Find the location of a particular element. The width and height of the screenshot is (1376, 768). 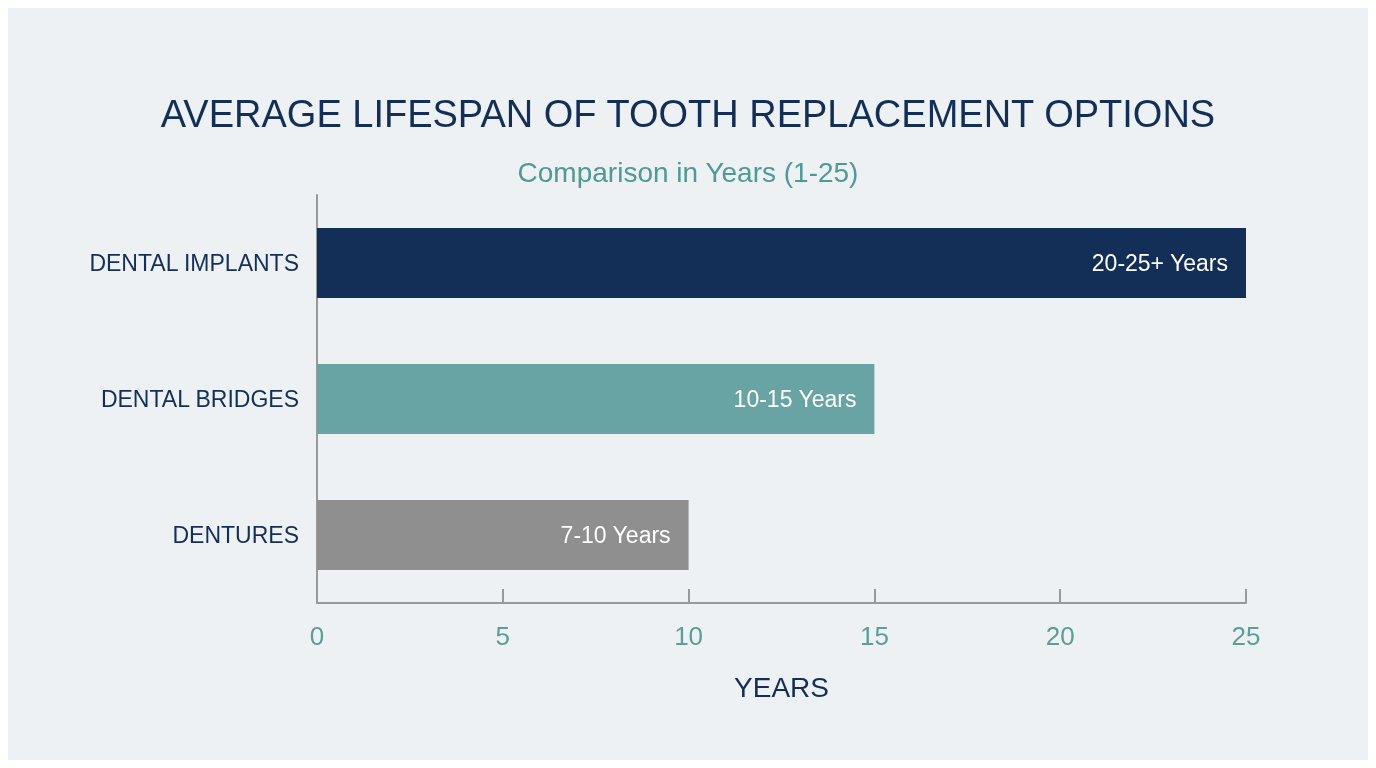

data-label: 20-25+ Years is located at coordinates (1159, 263).